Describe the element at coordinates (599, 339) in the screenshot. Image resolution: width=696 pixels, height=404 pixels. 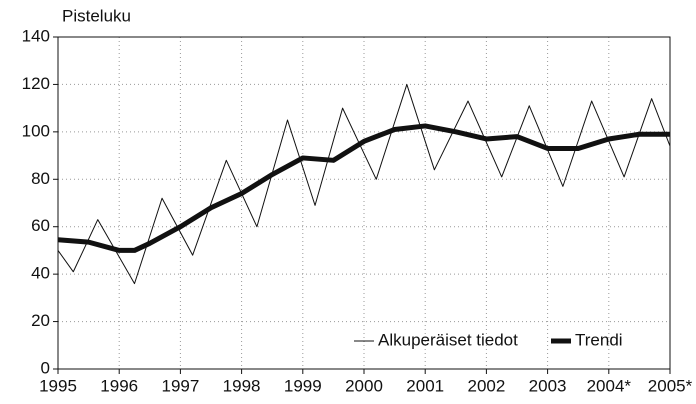
I see `legend-label: Trendi` at that location.